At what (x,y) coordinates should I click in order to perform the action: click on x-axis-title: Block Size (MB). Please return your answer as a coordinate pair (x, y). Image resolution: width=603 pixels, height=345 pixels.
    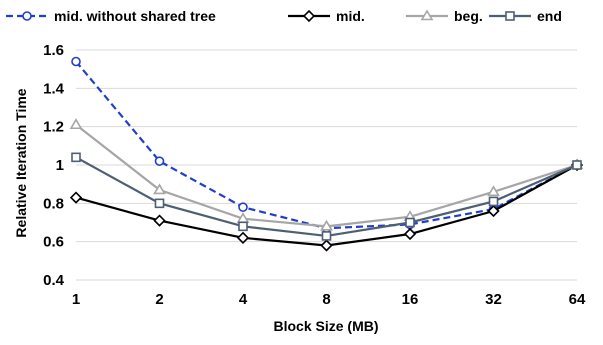
    Looking at the image, I should click on (325, 326).